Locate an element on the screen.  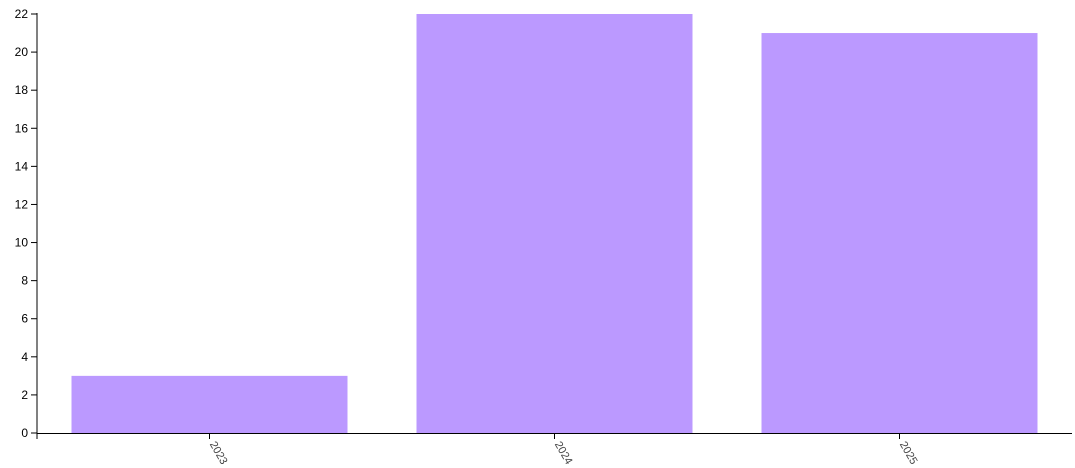
x-tick-label: 2023 is located at coordinates (218, 453).